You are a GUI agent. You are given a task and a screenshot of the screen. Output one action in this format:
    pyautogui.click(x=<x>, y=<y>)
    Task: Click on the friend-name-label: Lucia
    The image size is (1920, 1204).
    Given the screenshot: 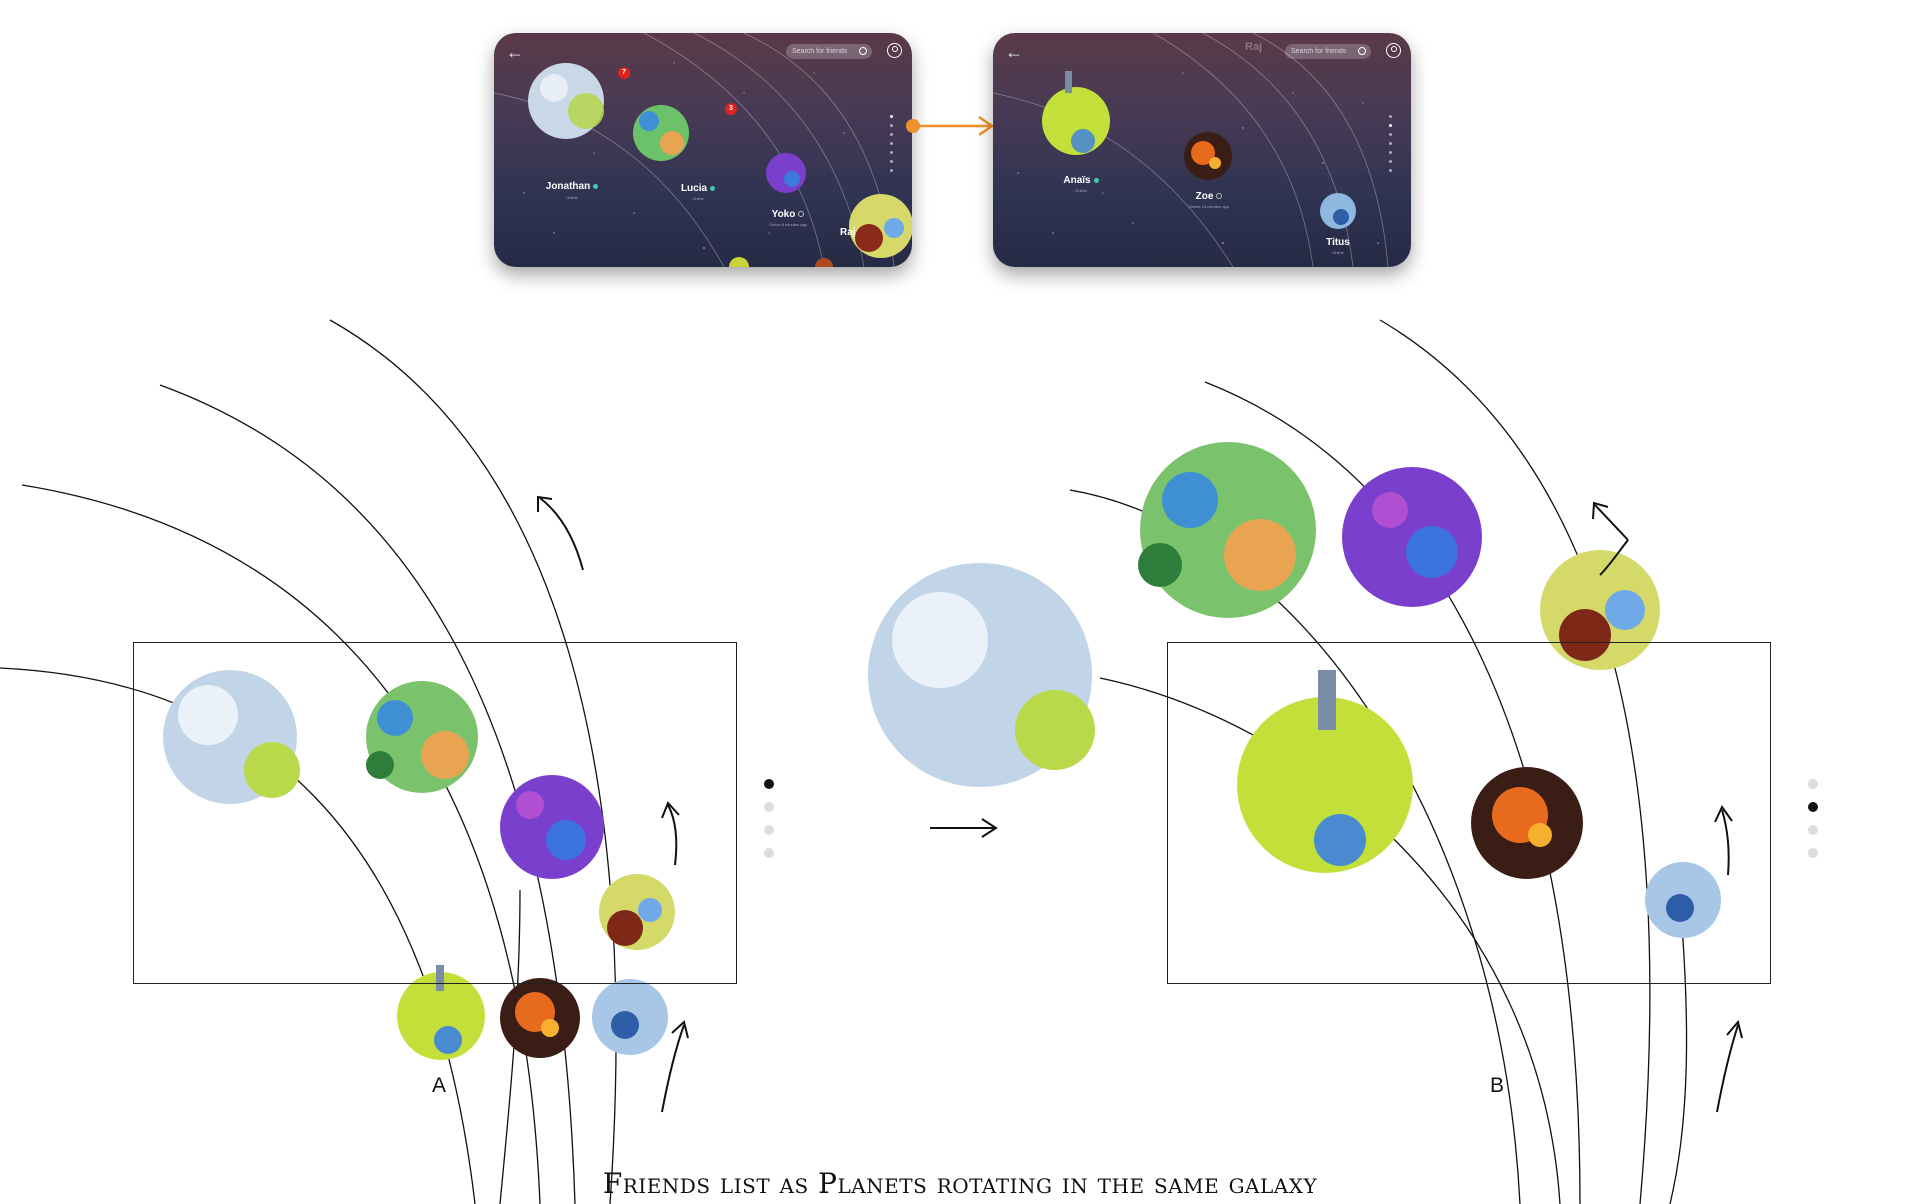 What is the action you would take?
    pyautogui.click(x=694, y=188)
    